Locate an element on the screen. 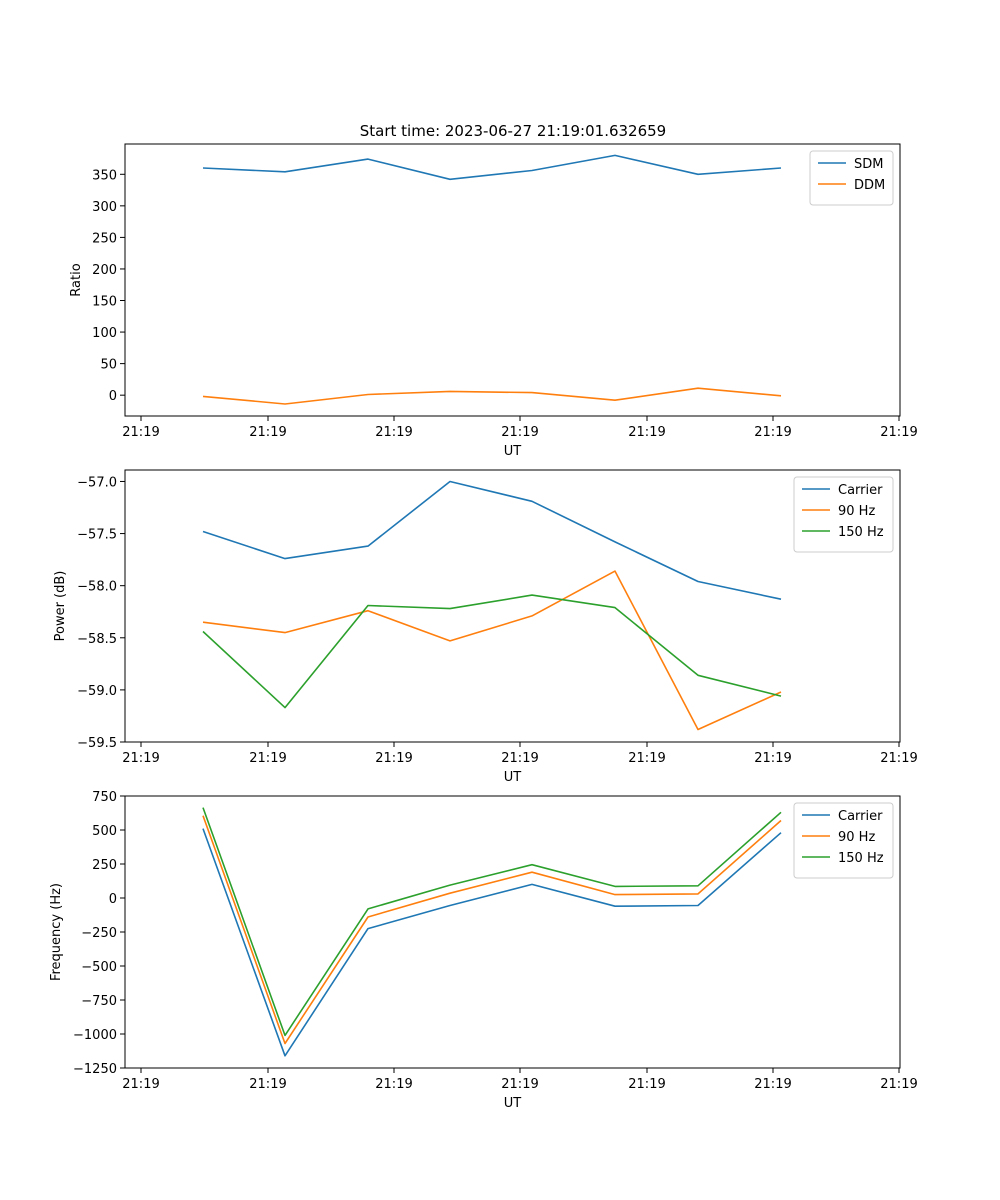 The image size is (1000, 1200). power-legend-label: 90 Hz is located at coordinates (856, 511).